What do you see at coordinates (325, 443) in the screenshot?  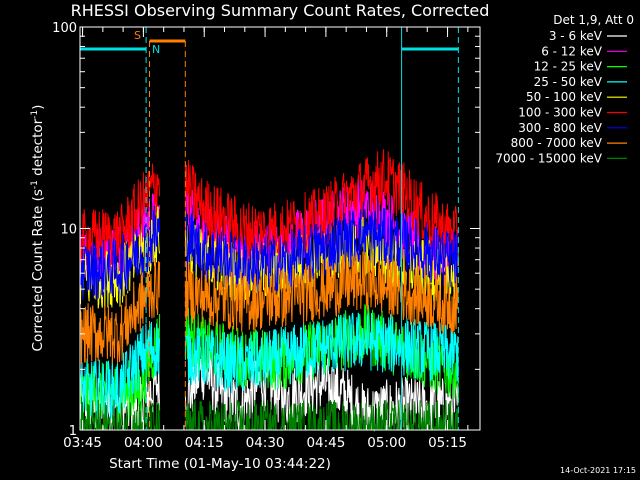 I see `x-tick-label: 04:45` at bounding box center [325, 443].